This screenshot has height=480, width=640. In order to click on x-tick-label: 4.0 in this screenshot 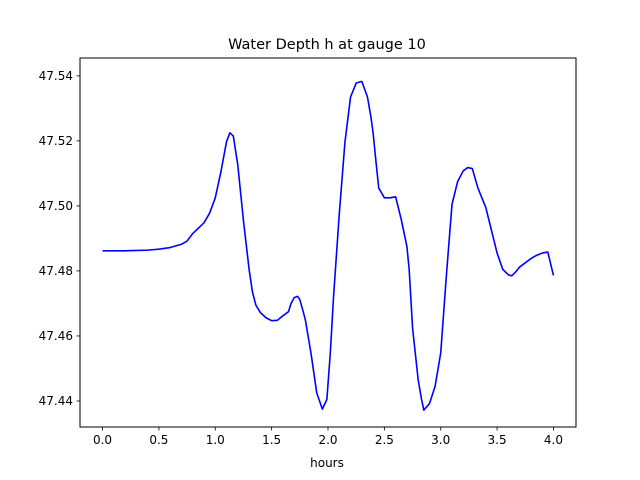, I will do `click(553, 440)`.